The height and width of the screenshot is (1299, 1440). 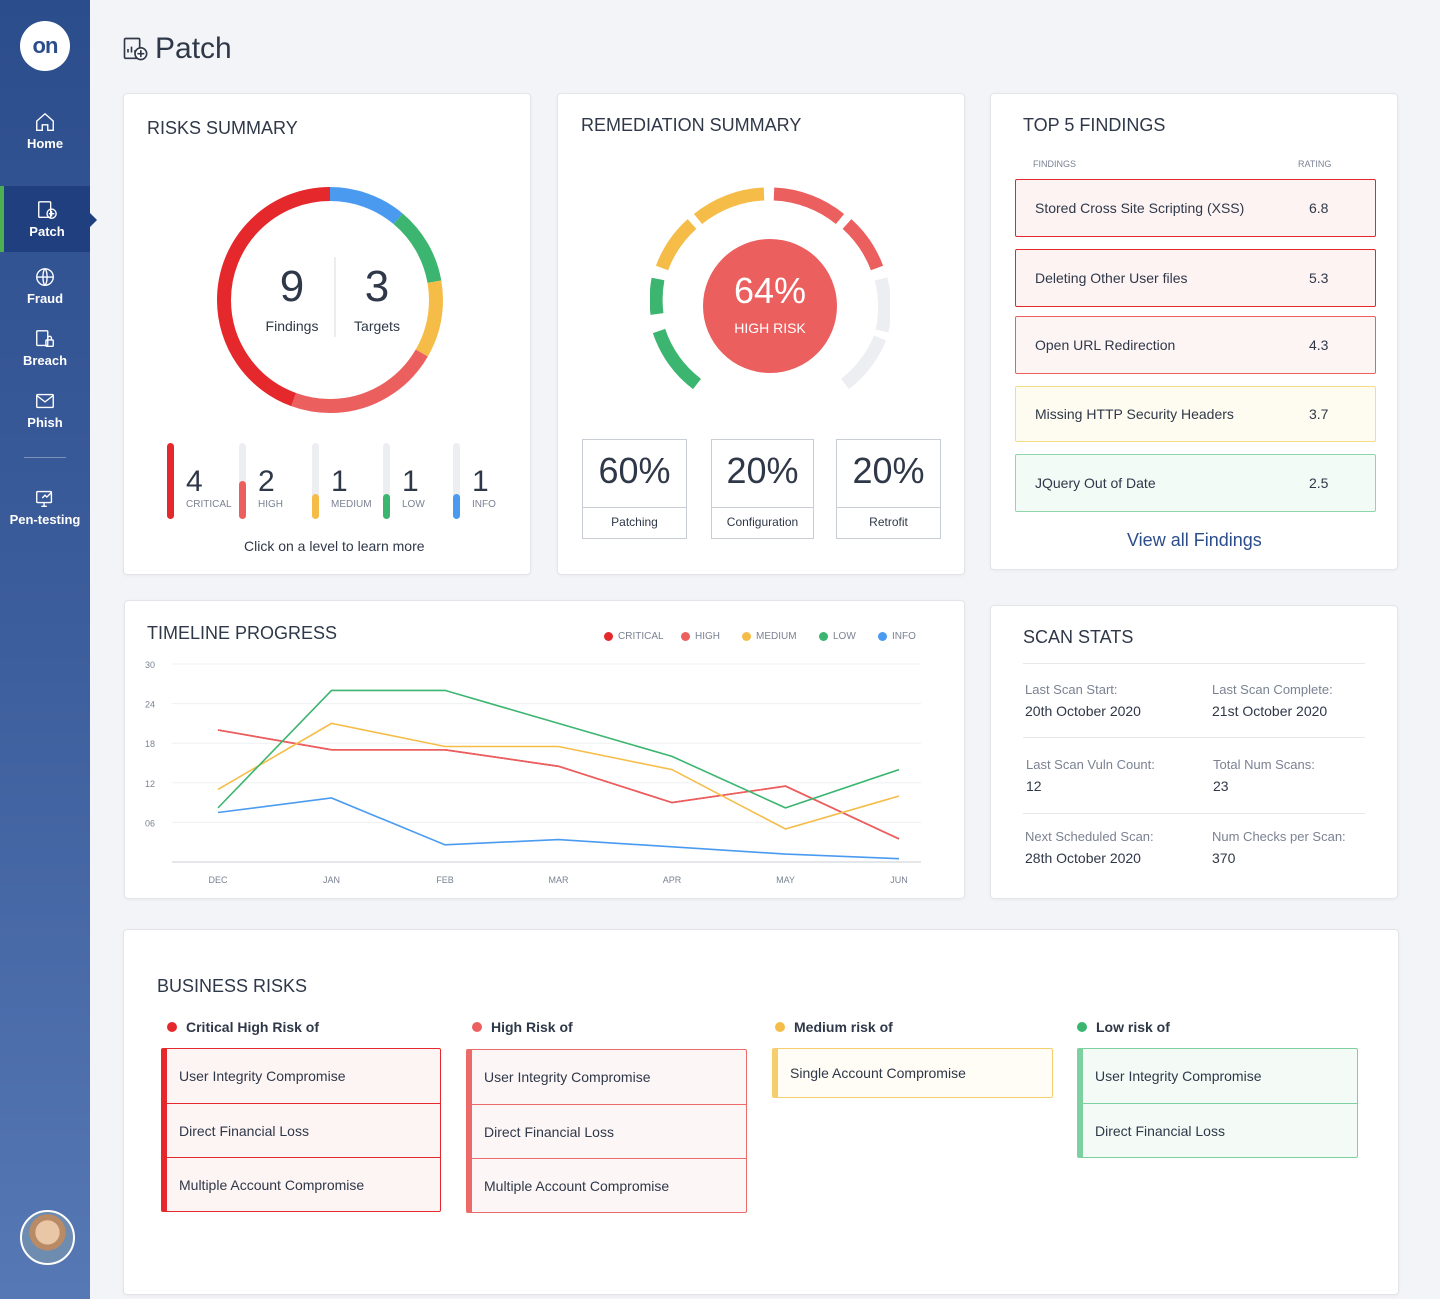 What do you see at coordinates (762, 522) in the screenshot?
I see `remediation-label: Configuration` at bounding box center [762, 522].